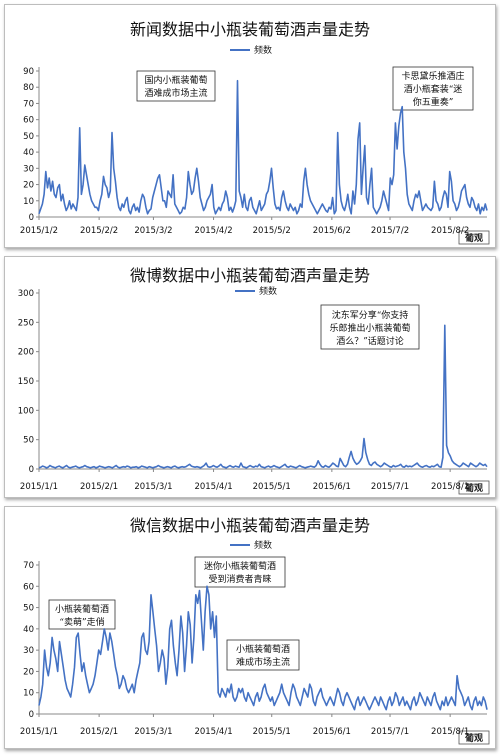 This screenshot has width=500, height=755. Describe the element at coordinates (450, 231) in the screenshot. I see `x-tick-label: 2015/8/2` at that location.